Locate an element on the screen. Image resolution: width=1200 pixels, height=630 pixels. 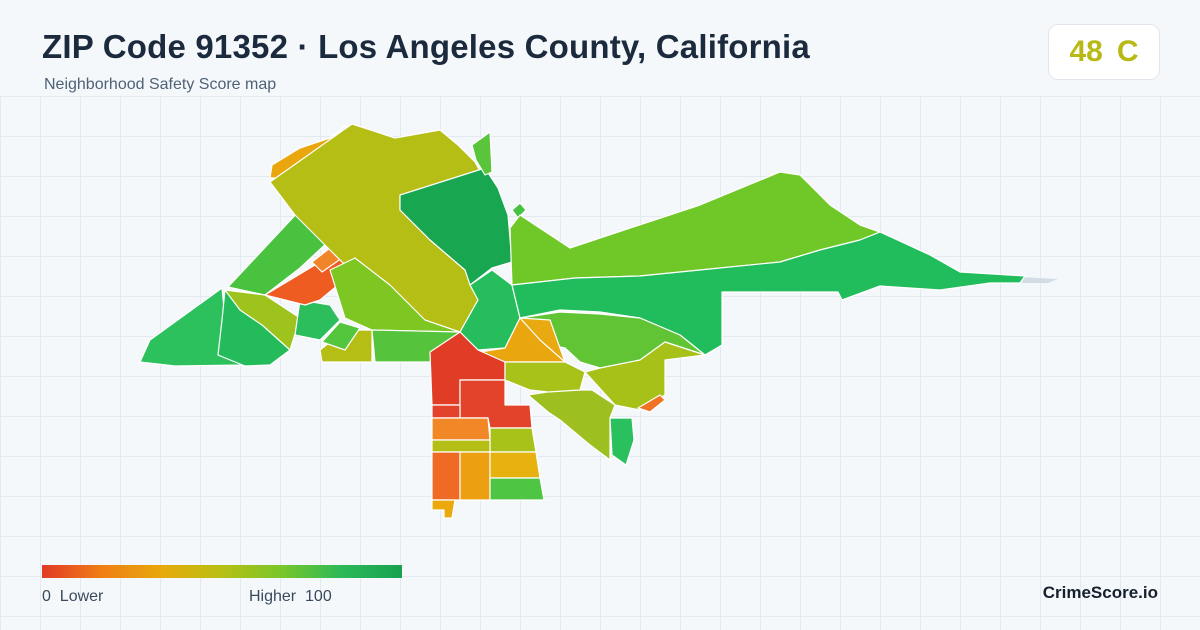
region-south-green is located at coordinates (517, 489).